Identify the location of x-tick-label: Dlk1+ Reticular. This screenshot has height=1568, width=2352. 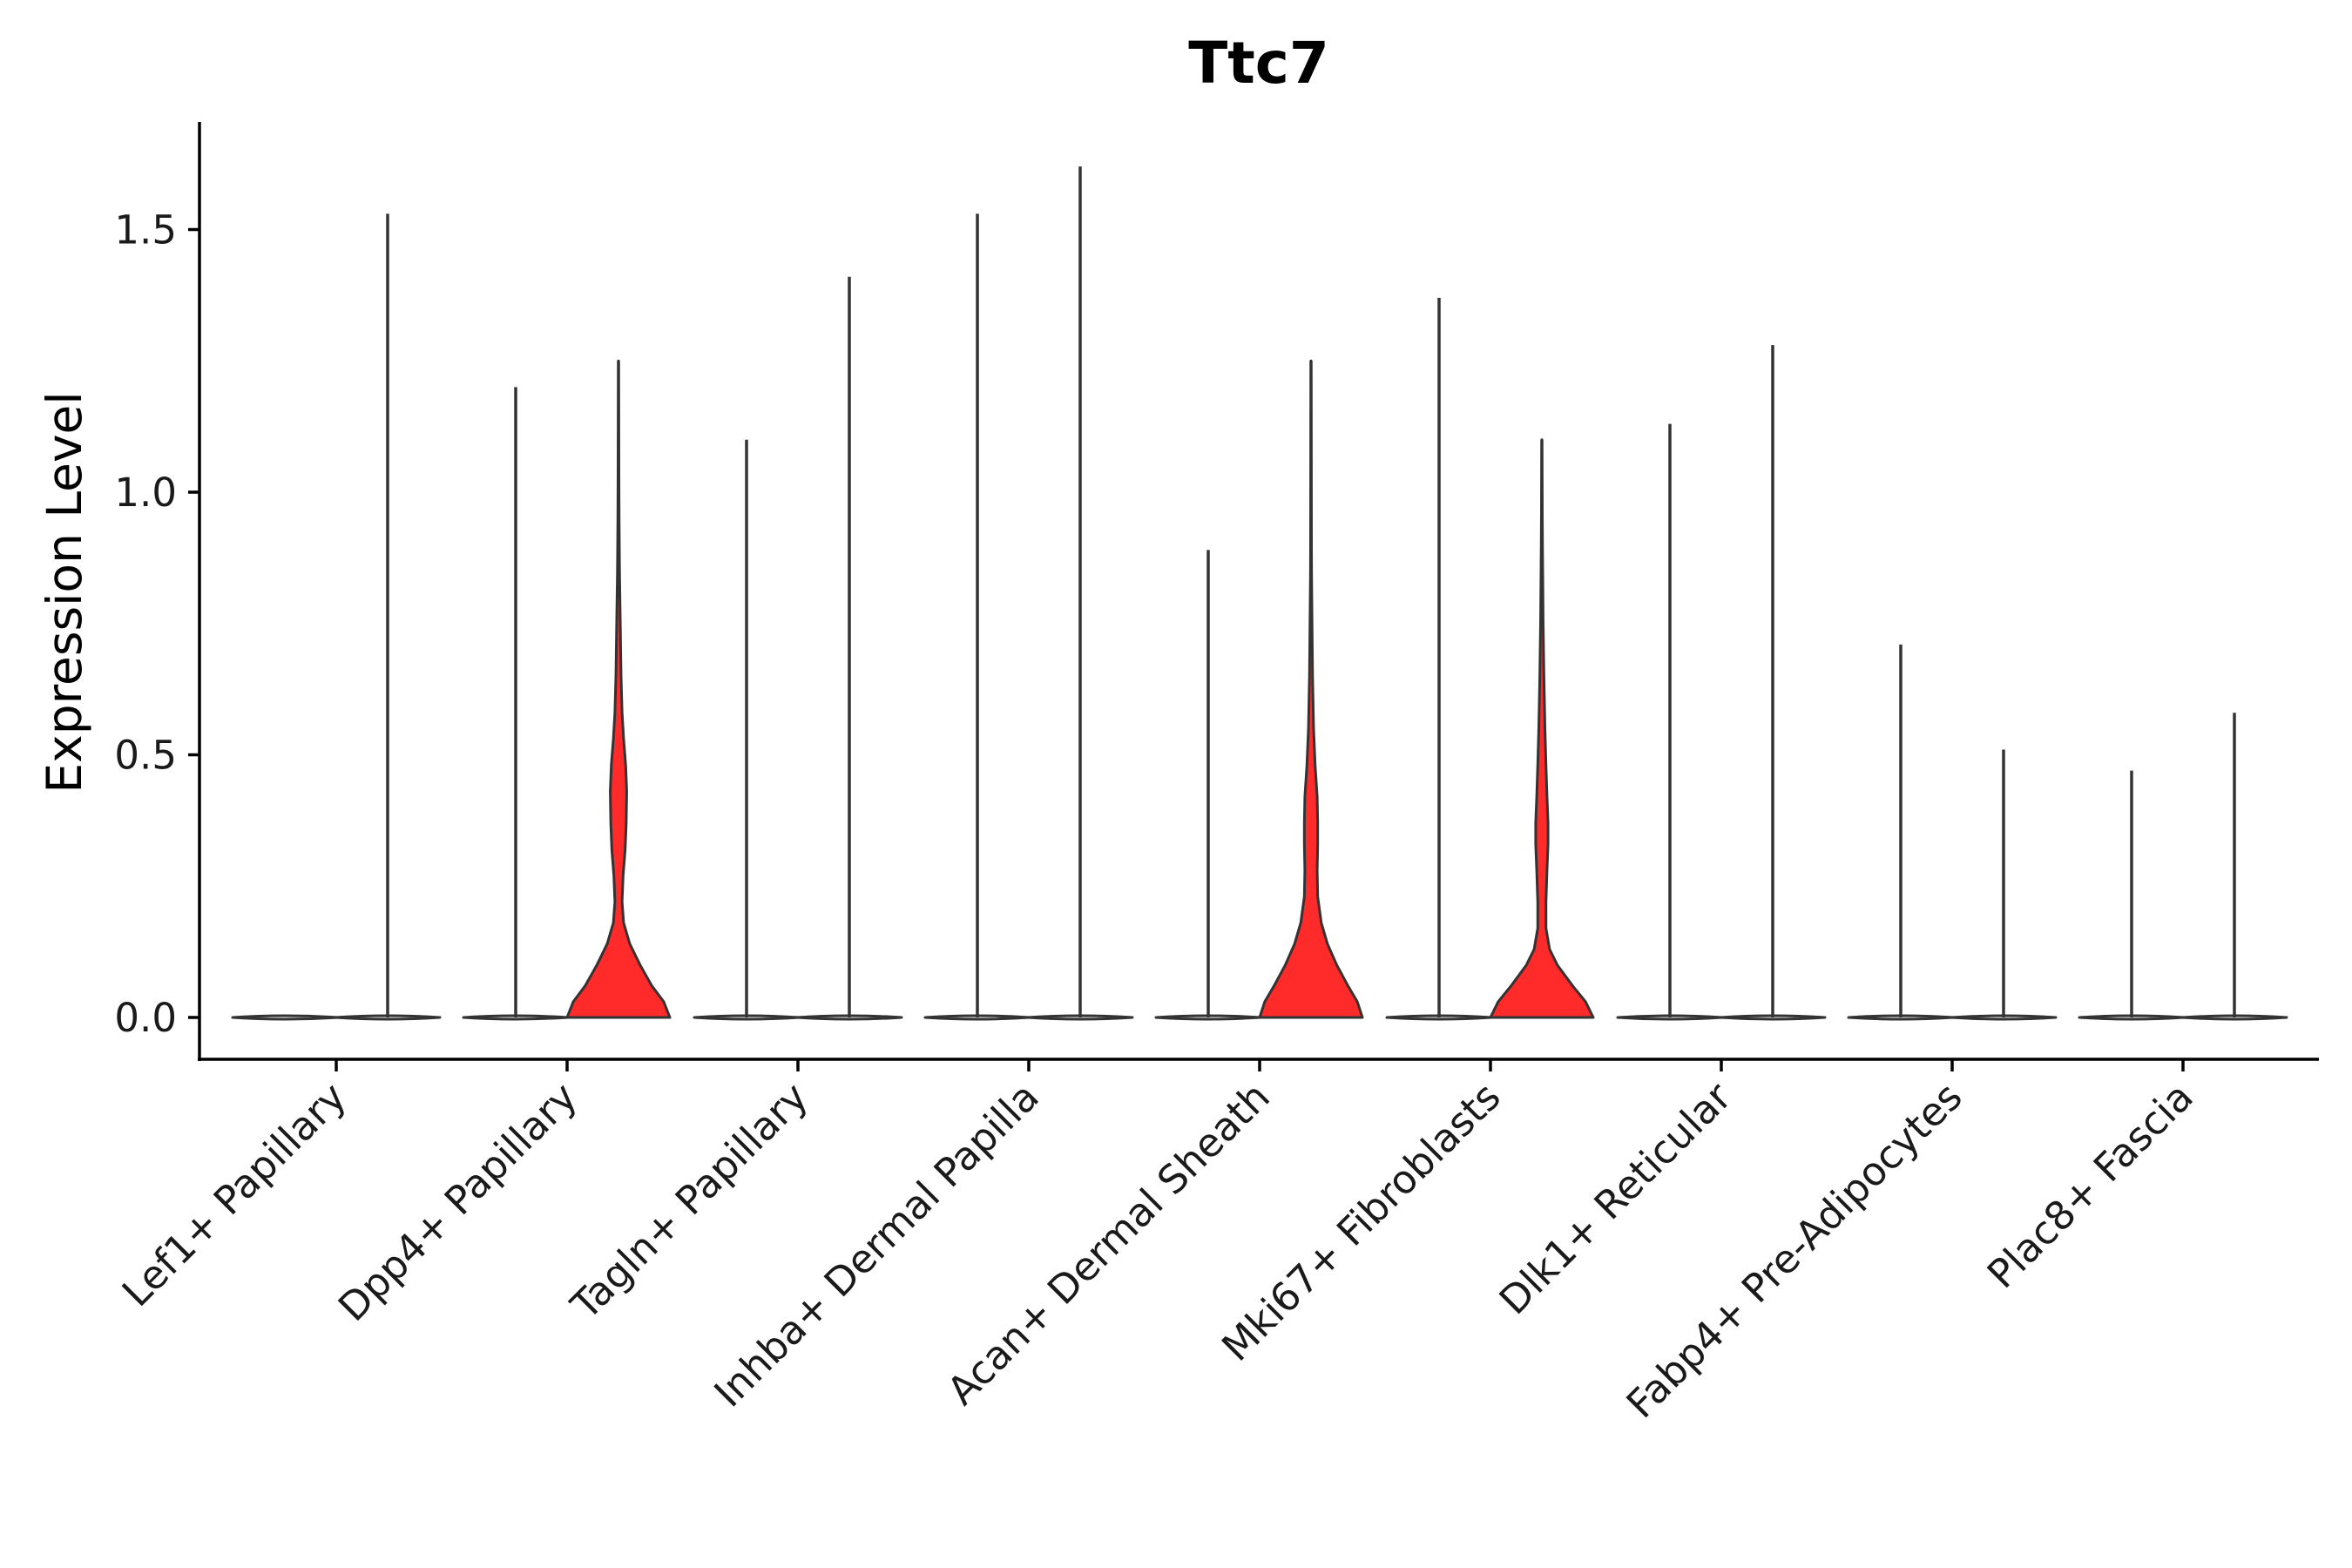
(1615, 1198).